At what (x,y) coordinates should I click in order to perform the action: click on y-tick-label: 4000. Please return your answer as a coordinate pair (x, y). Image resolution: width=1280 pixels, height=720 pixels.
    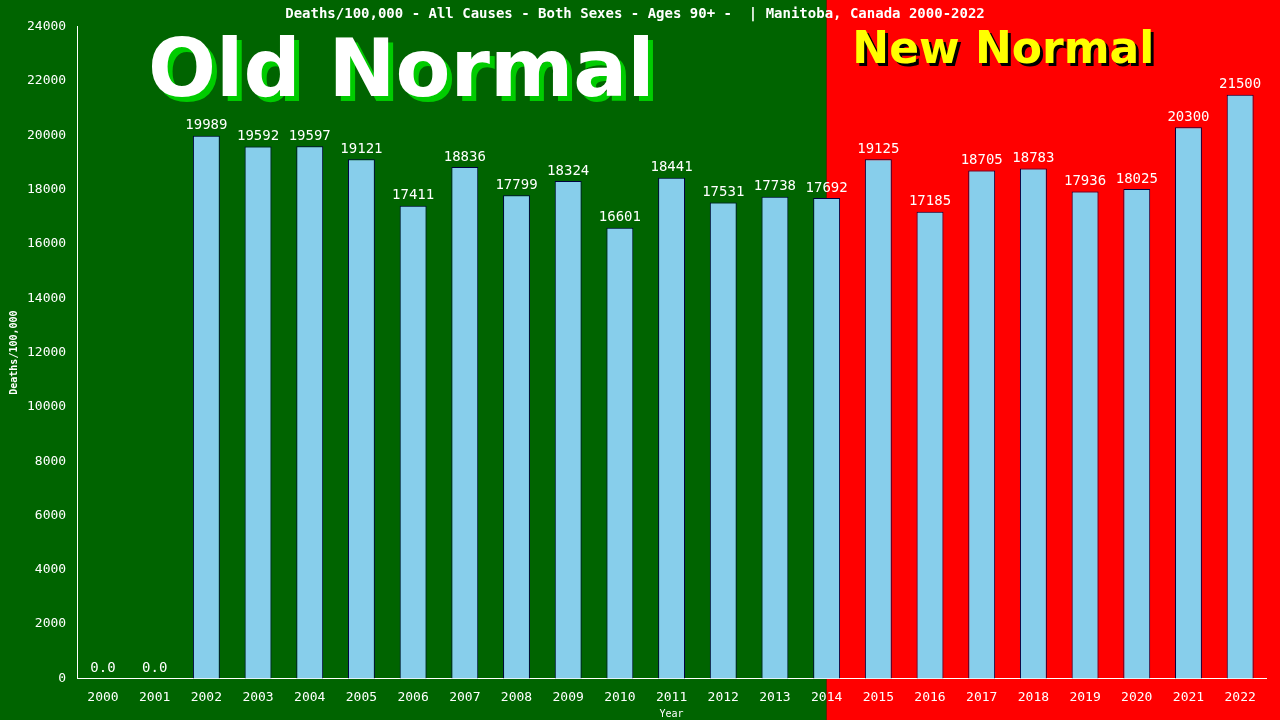
    Looking at the image, I should click on (50, 569).